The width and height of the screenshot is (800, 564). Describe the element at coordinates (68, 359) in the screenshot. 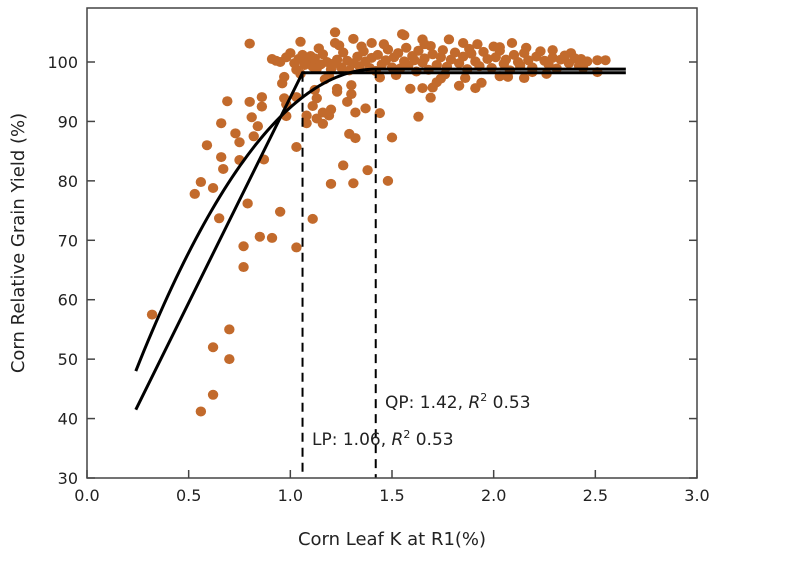

I see `y-tick-label: 50` at that location.